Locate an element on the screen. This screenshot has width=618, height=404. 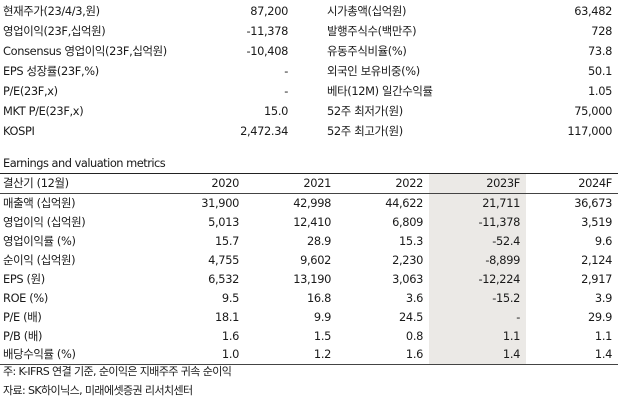
info-value: 73.8 is located at coordinates (600, 51).